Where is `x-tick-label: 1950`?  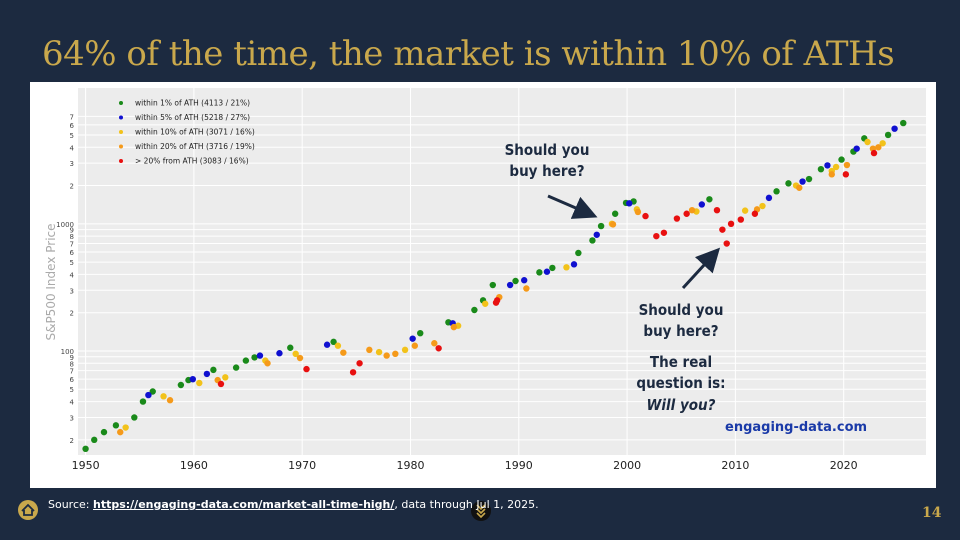 x-tick-label: 1950 is located at coordinates (86, 465).